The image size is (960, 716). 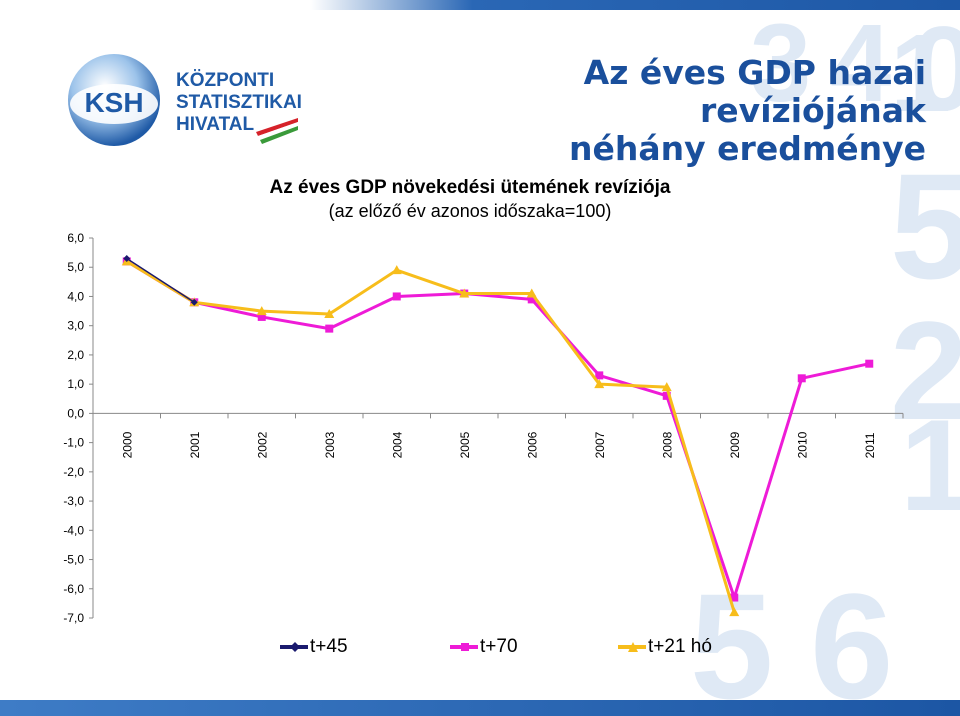 I want to click on flag-stripe-white, so click(x=278, y=131).